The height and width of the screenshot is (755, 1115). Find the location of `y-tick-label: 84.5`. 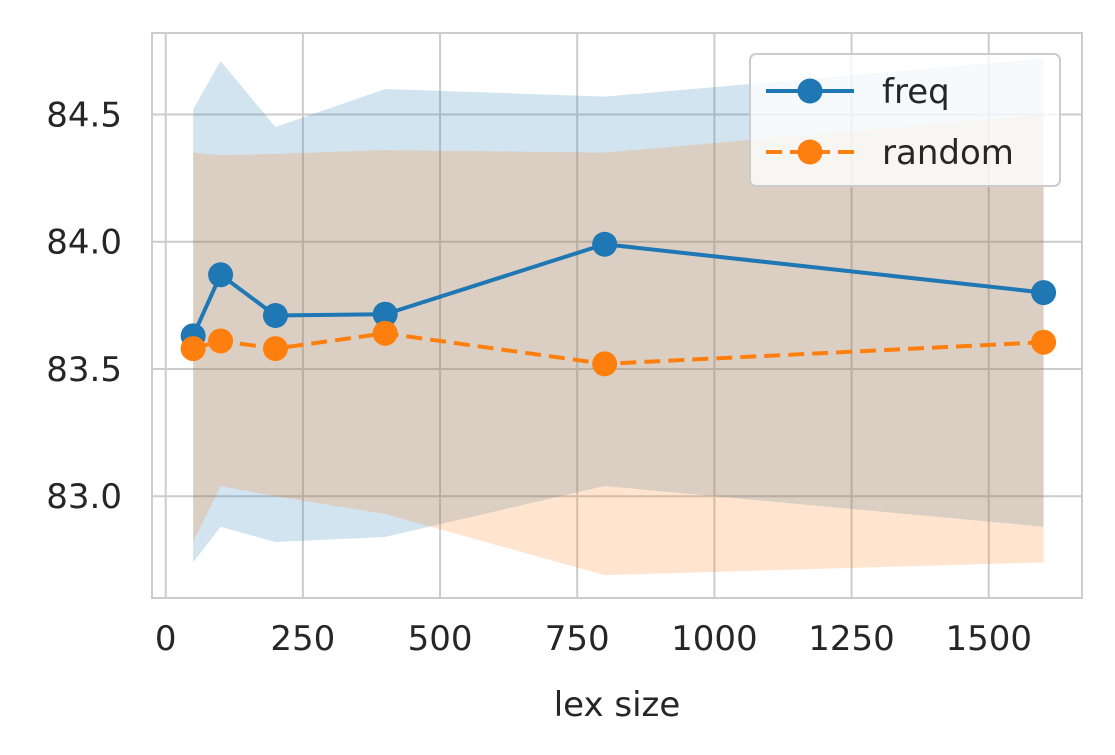

y-tick-label: 84.5 is located at coordinates (84, 115).